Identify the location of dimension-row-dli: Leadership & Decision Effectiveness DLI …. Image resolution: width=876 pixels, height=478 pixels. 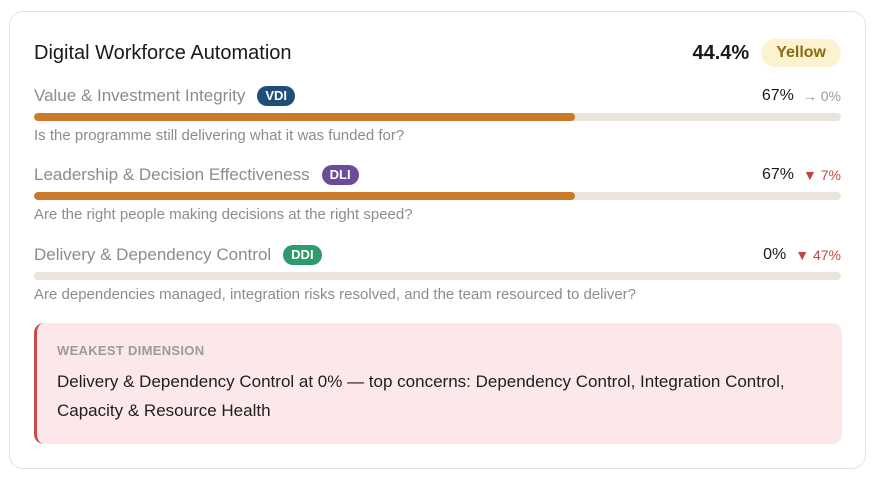
(437, 193).